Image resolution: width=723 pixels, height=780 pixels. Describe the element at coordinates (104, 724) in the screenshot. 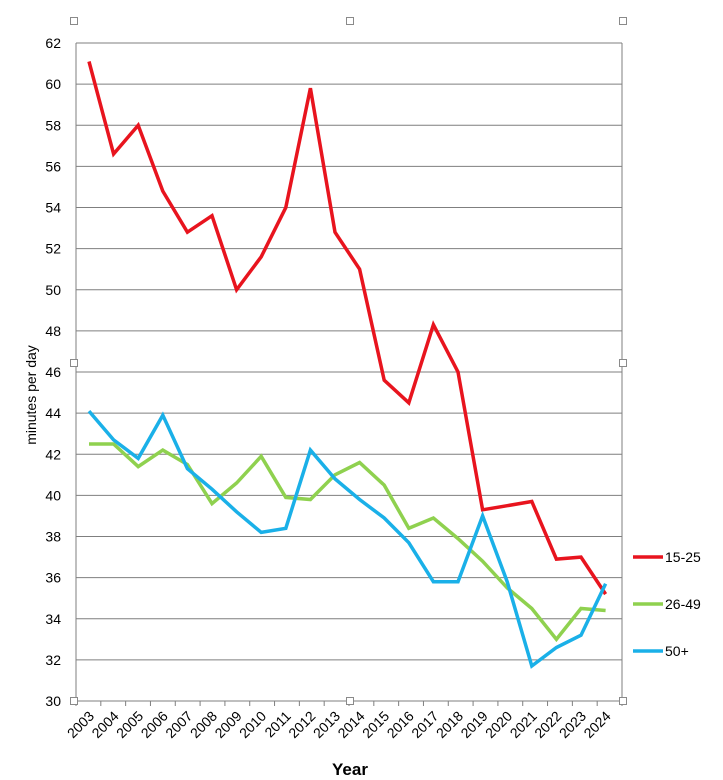

I see `x-tick-label: 2004` at that location.